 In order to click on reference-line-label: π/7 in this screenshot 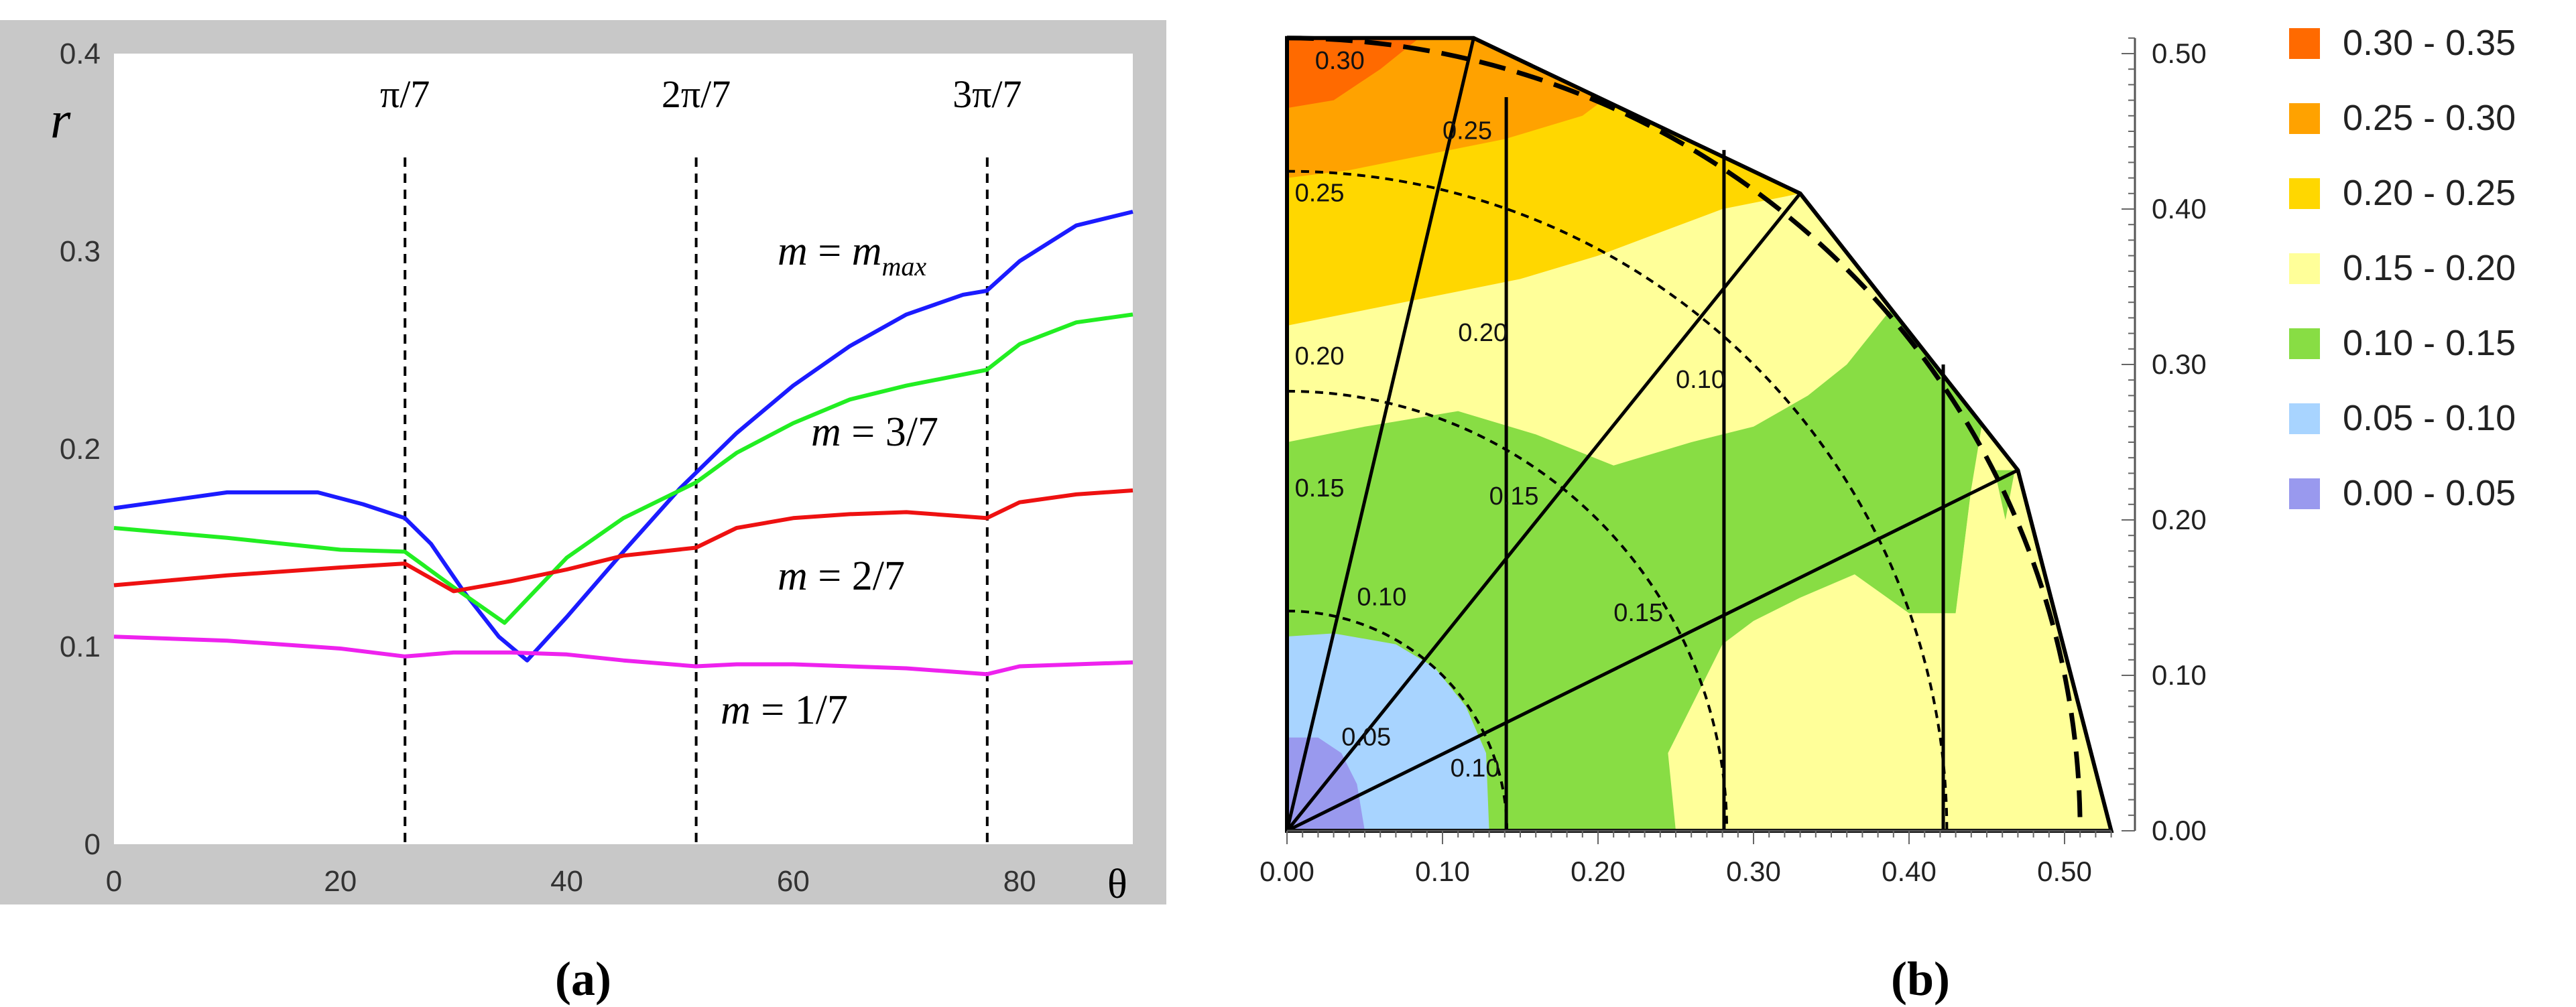, I will do `click(405, 94)`.